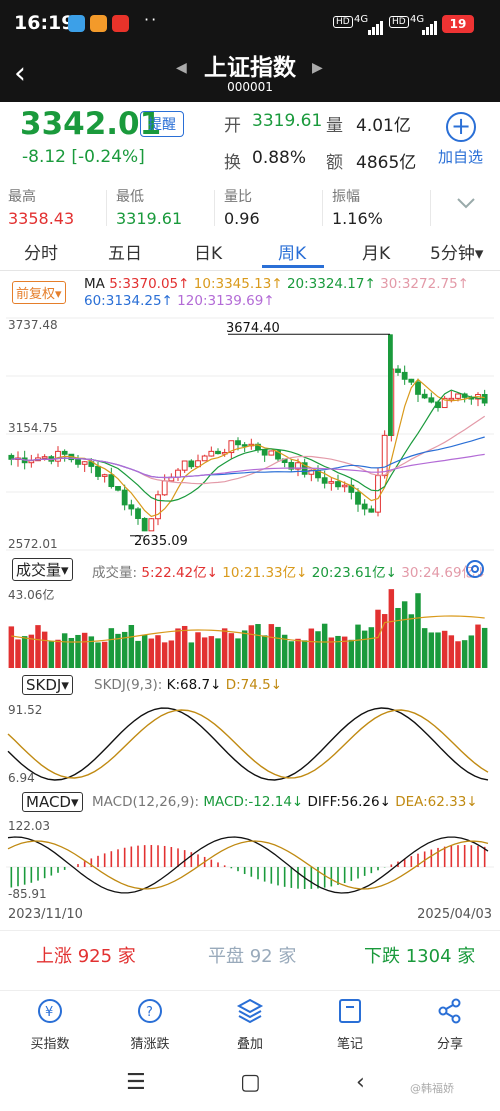 This screenshot has width=500, height=1111. Describe the element at coordinates (248, 448) in the screenshot. I see `ma-line` at that location.